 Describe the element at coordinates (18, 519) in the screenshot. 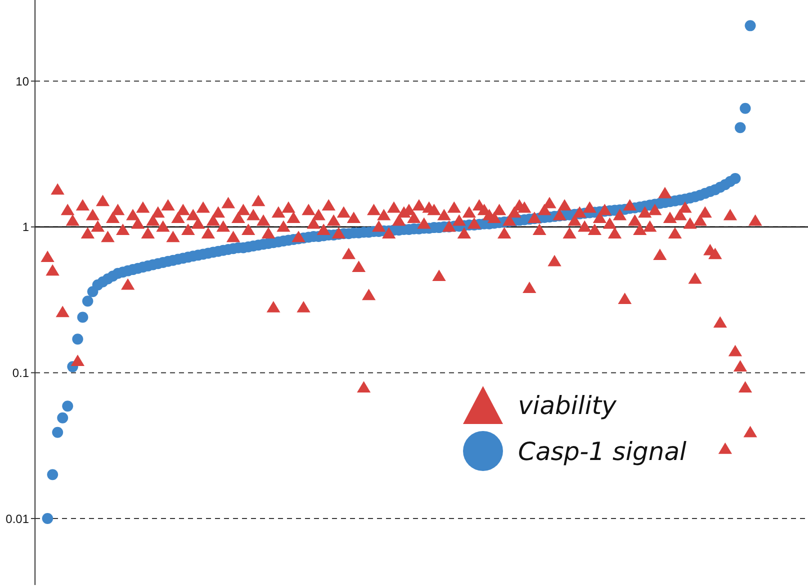

I see `y-tick-label: 0.01` at that location.